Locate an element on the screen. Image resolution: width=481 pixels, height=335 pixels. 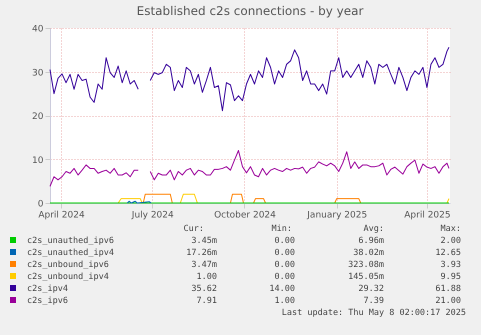
text: 9.95 is located at coordinates (450, 277).